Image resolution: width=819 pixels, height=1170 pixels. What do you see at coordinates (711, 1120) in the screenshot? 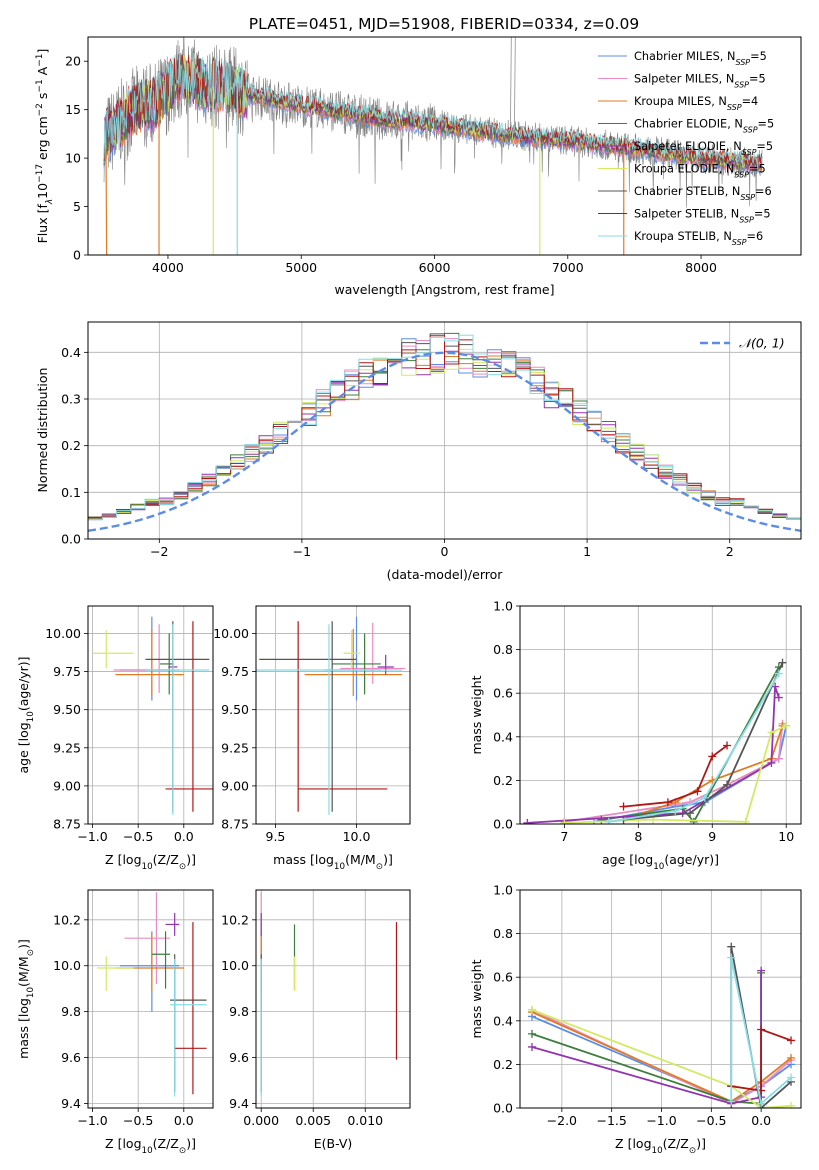
I see `x-tick-label: −0.5` at bounding box center [711, 1120].